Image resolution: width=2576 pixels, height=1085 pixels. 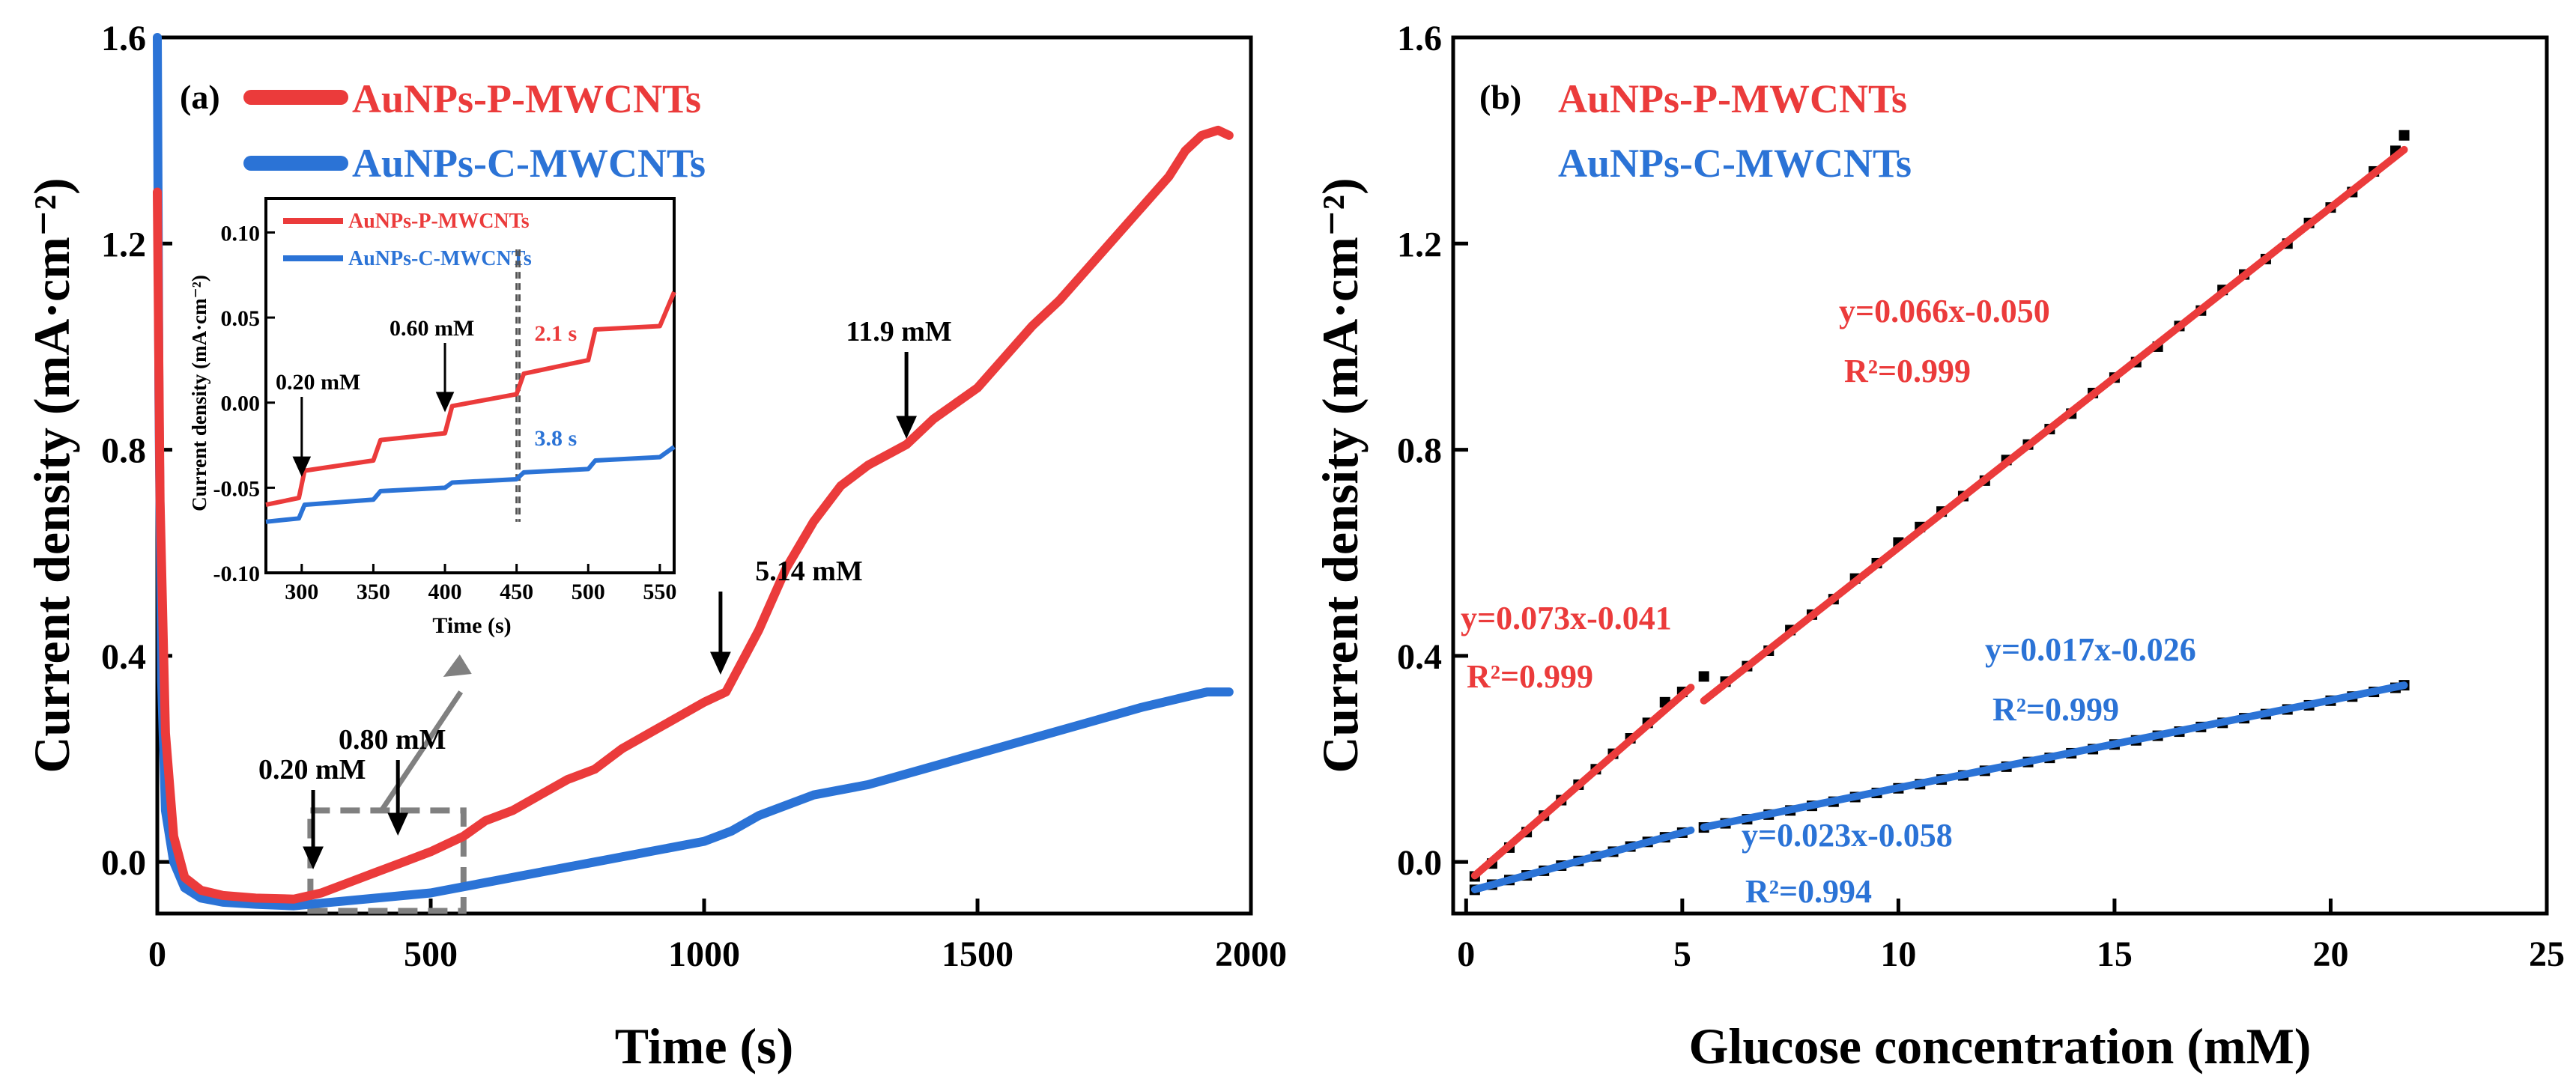 I want to click on fit-eq-blue-low: y=0.023x-0.058, so click(x=1847, y=835).